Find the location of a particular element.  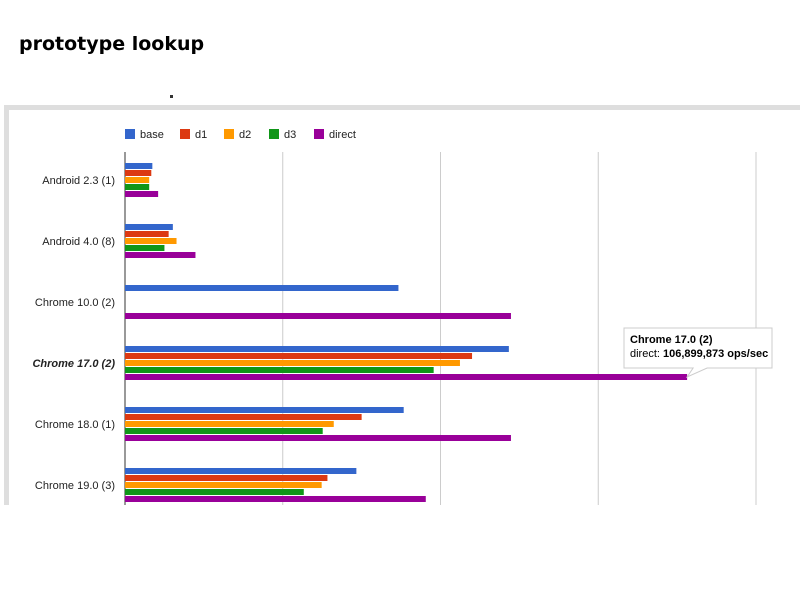

legend-swatch-d1 is located at coordinates (185, 134).